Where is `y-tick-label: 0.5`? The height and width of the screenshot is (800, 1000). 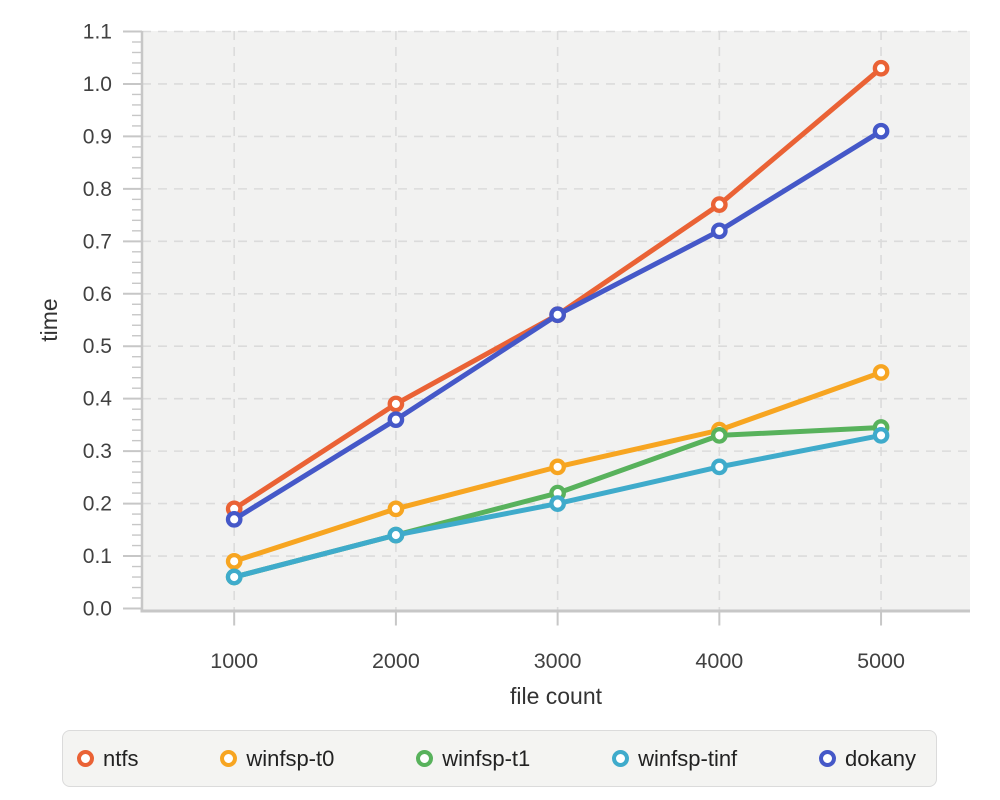
y-tick-label: 0.5 is located at coordinates (97, 346).